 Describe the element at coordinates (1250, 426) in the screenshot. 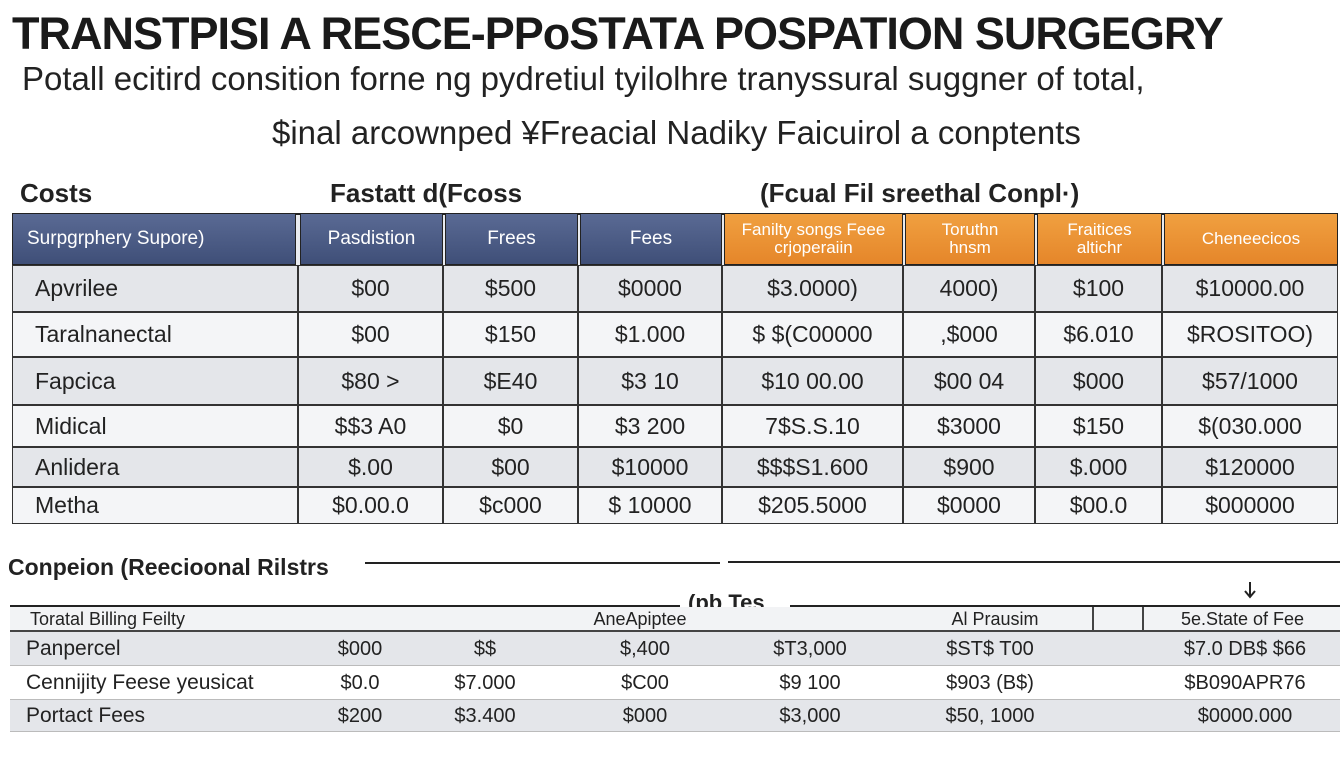

I see `value-cell: $(030.000` at that location.